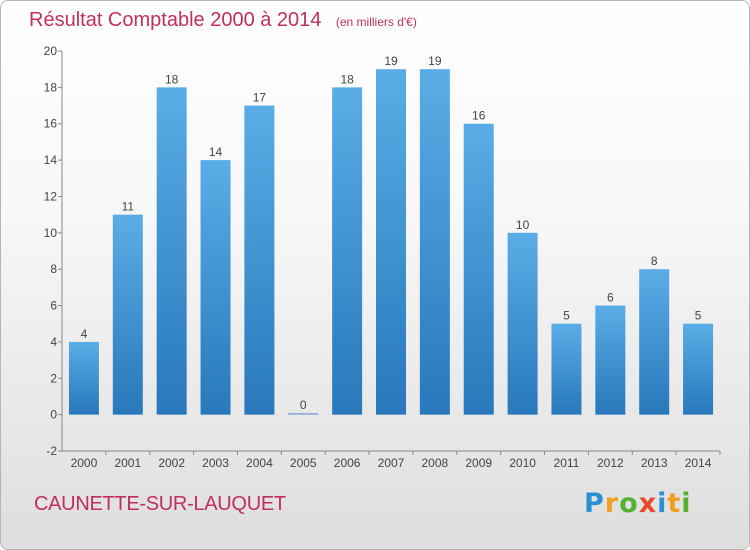 This screenshot has height=550, width=750. I want to click on data-label-2001: 11, so click(128, 207).